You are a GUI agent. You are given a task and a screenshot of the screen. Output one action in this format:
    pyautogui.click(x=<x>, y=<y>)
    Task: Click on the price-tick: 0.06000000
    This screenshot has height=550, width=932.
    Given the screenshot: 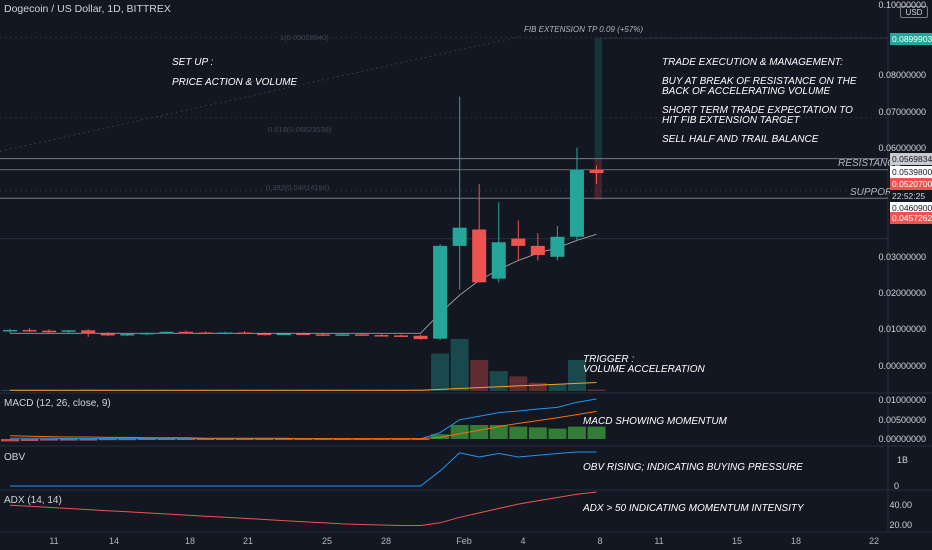 What is the action you would take?
    pyautogui.click(x=902, y=148)
    